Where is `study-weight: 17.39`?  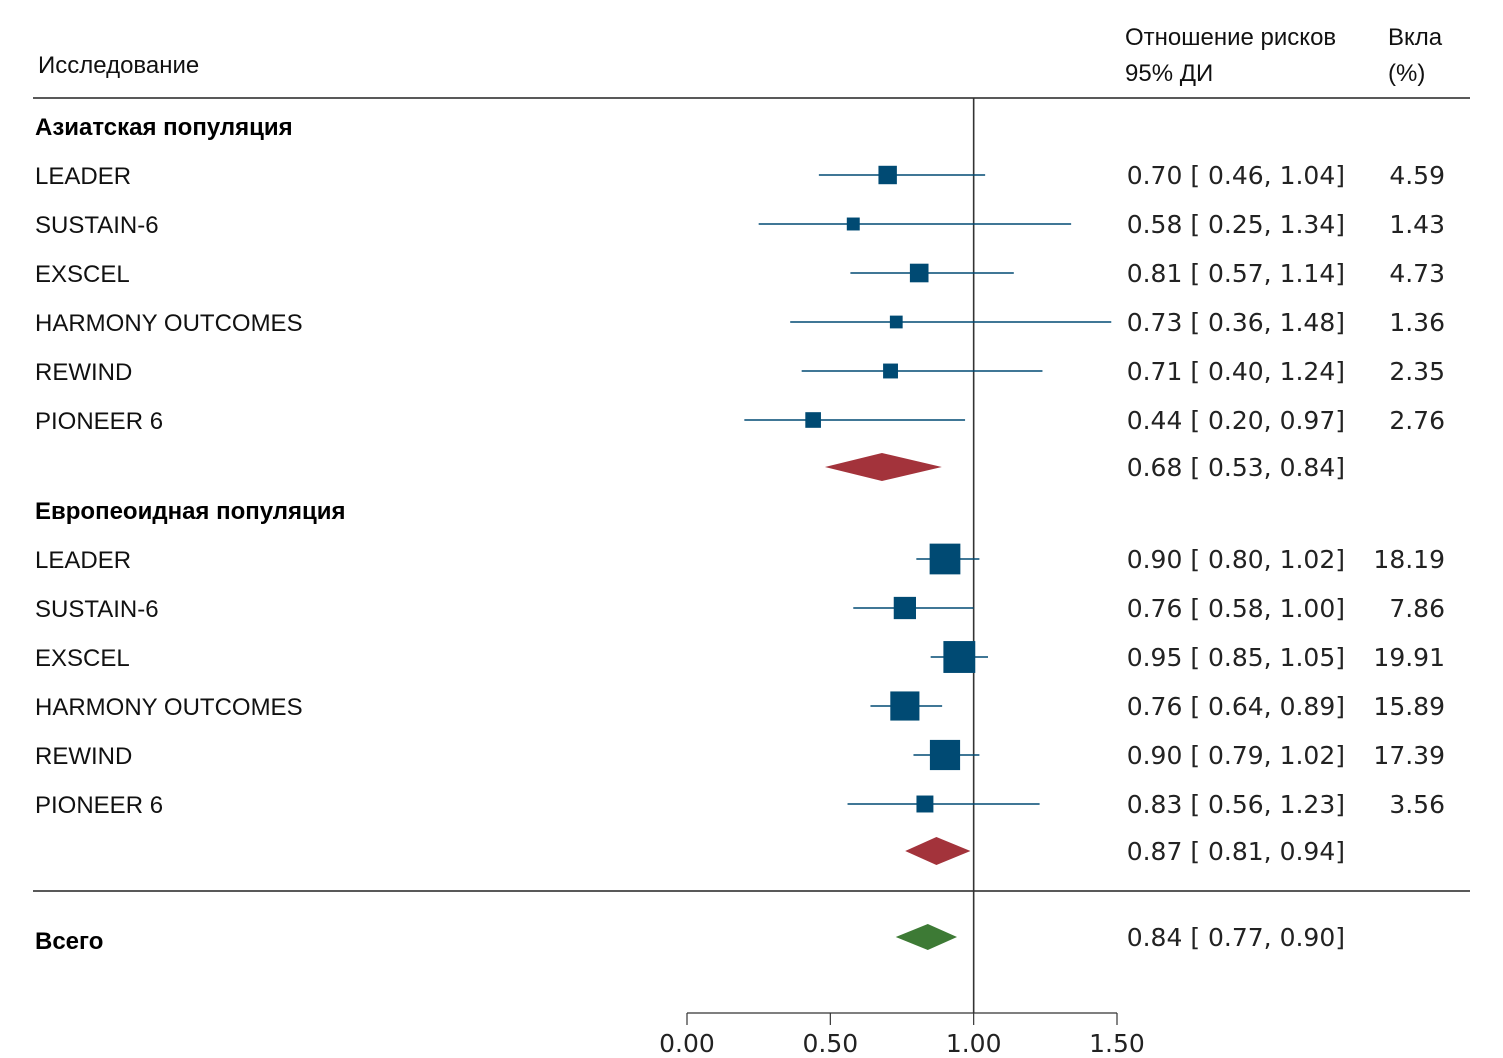 study-weight: 17.39 is located at coordinates (1409, 755).